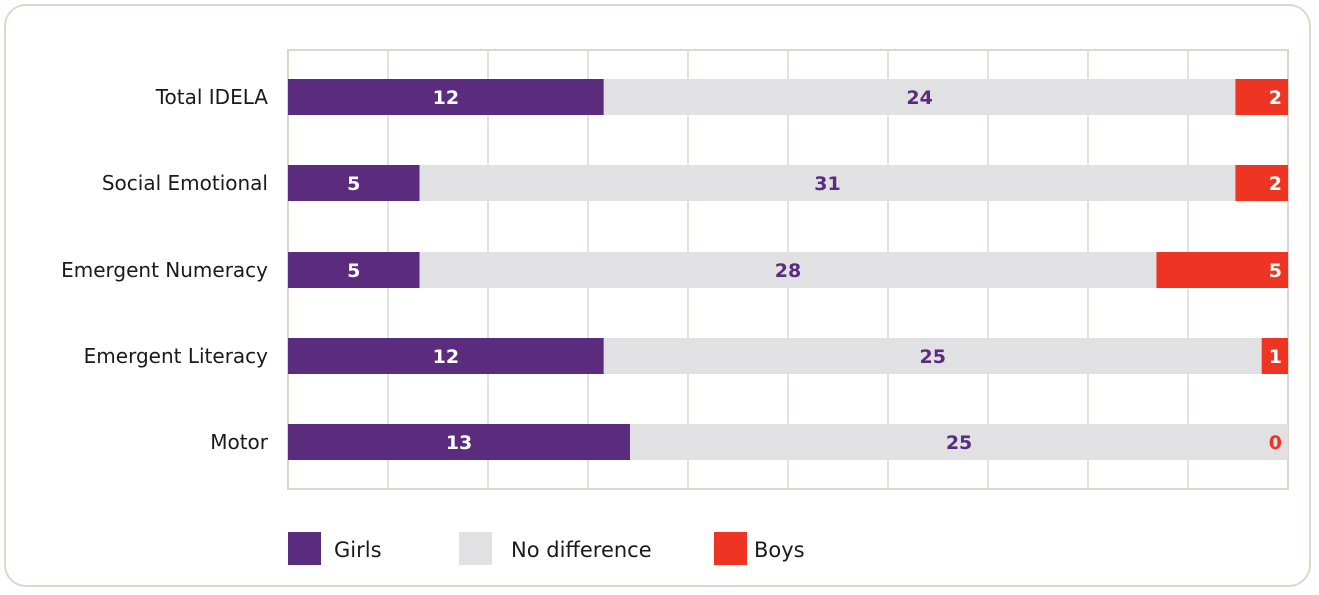  I want to click on legend-label: No difference, so click(581, 550).